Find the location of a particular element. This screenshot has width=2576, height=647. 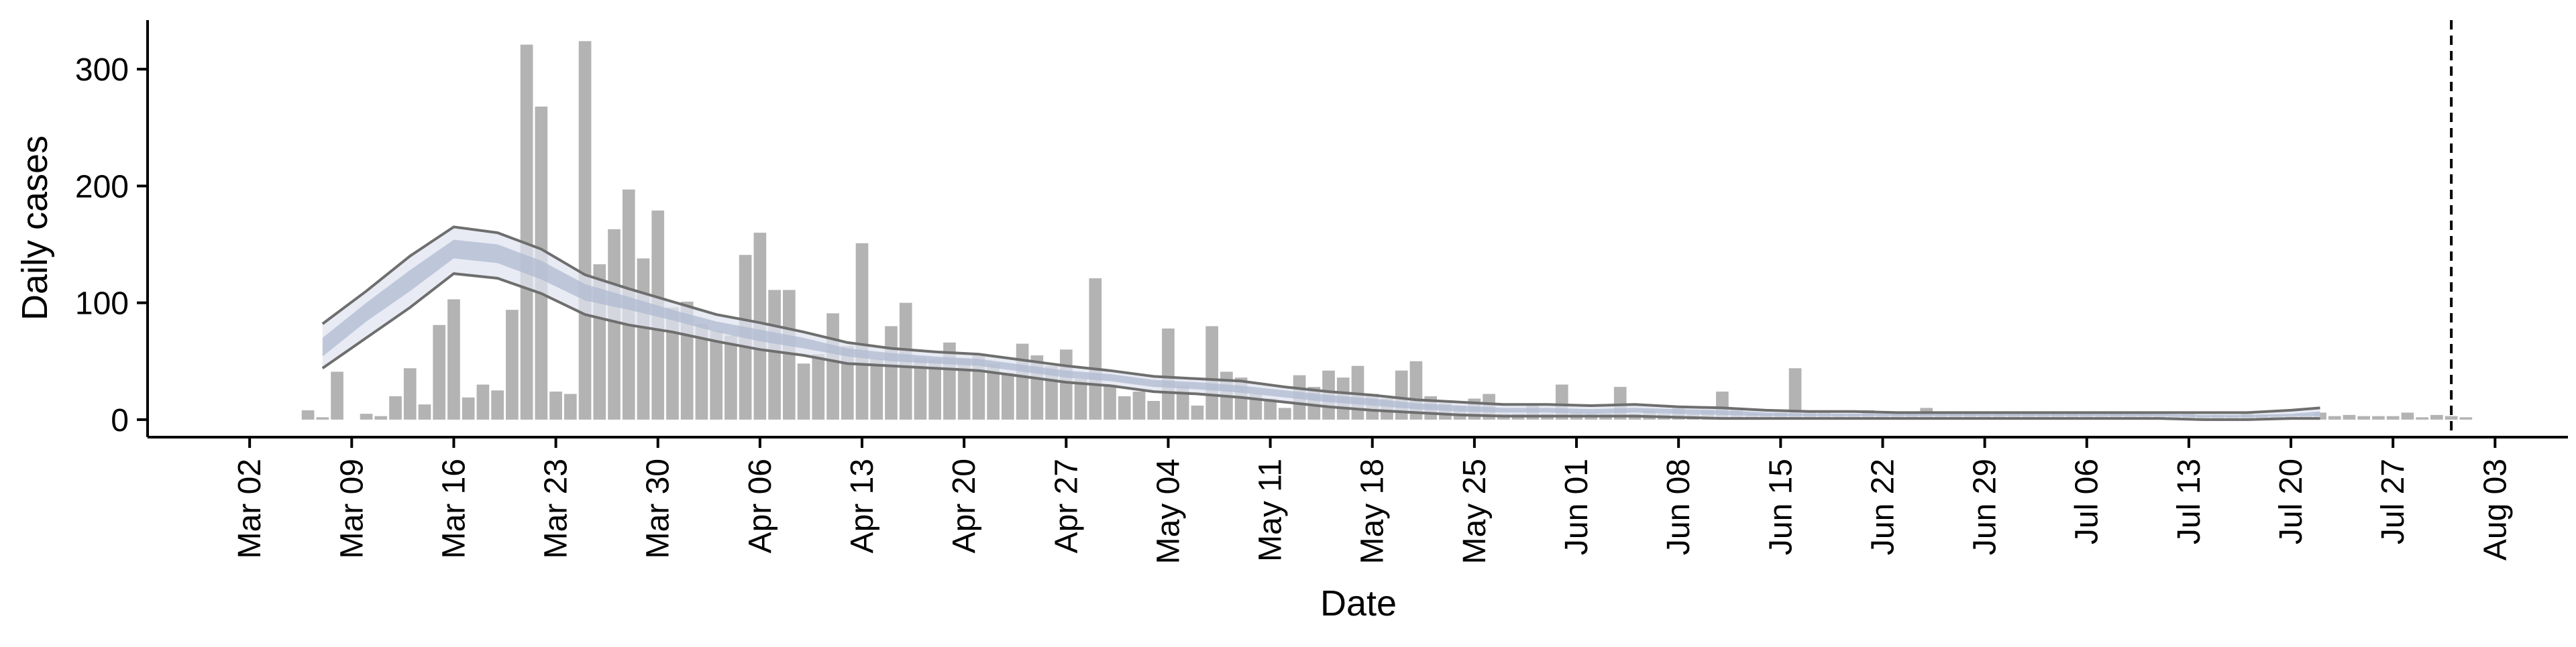

x-tick-label: Mar 23 is located at coordinates (556, 509).